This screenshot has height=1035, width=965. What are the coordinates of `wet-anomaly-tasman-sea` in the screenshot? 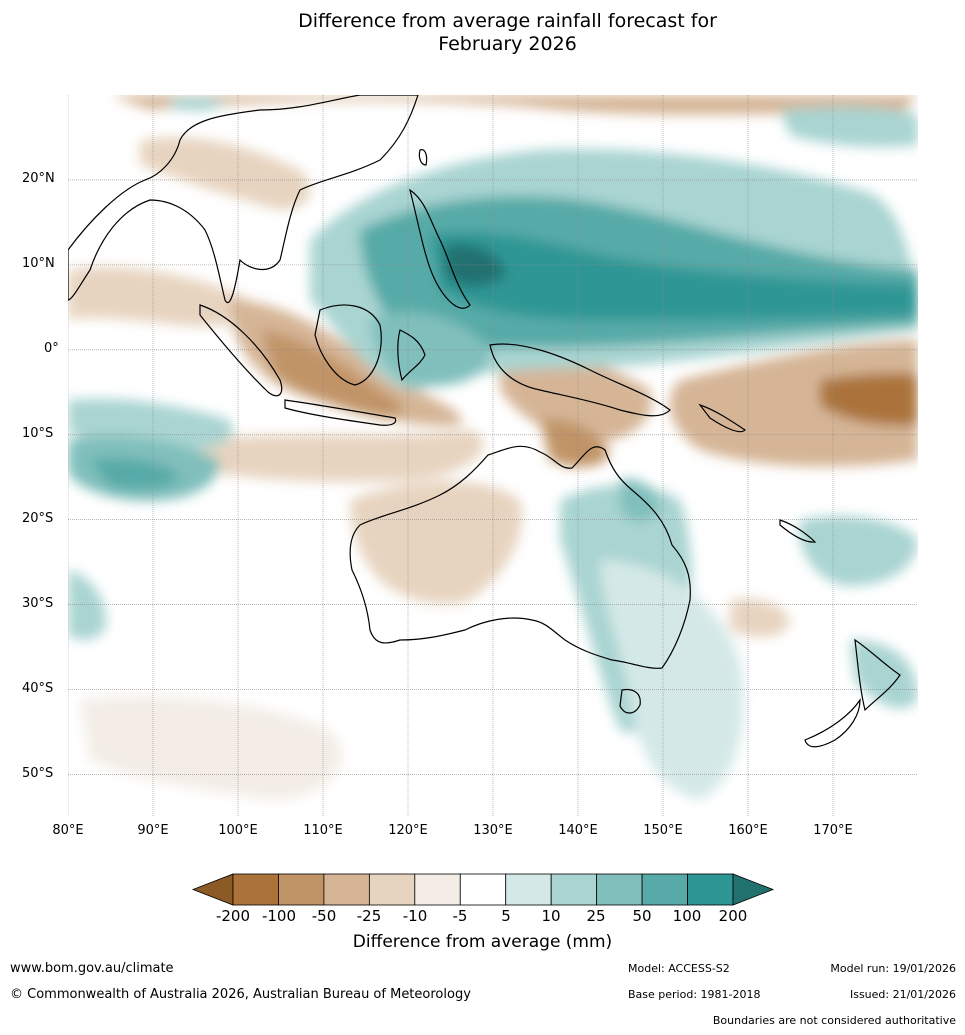 It's located at (672, 680).